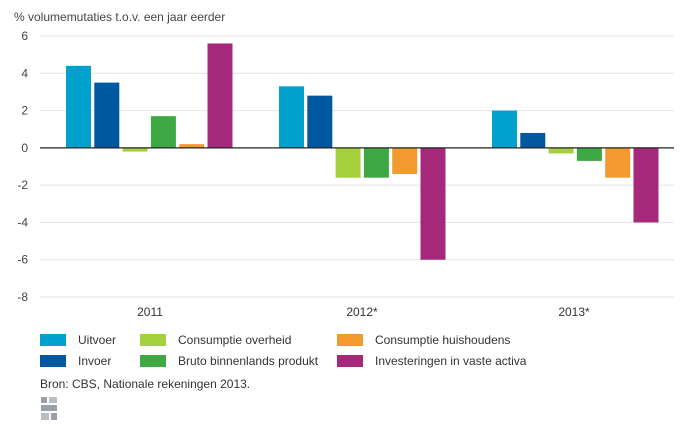  What do you see at coordinates (24, 111) in the screenshot?
I see `y-tick-label: 2` at bounding box center [24, 111].